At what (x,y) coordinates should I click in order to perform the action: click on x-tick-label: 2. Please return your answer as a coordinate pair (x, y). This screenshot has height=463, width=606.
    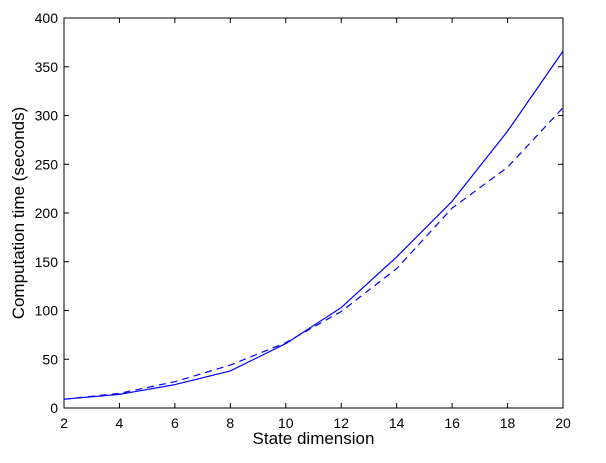
    Looking at the image, I should click on (64, 423).